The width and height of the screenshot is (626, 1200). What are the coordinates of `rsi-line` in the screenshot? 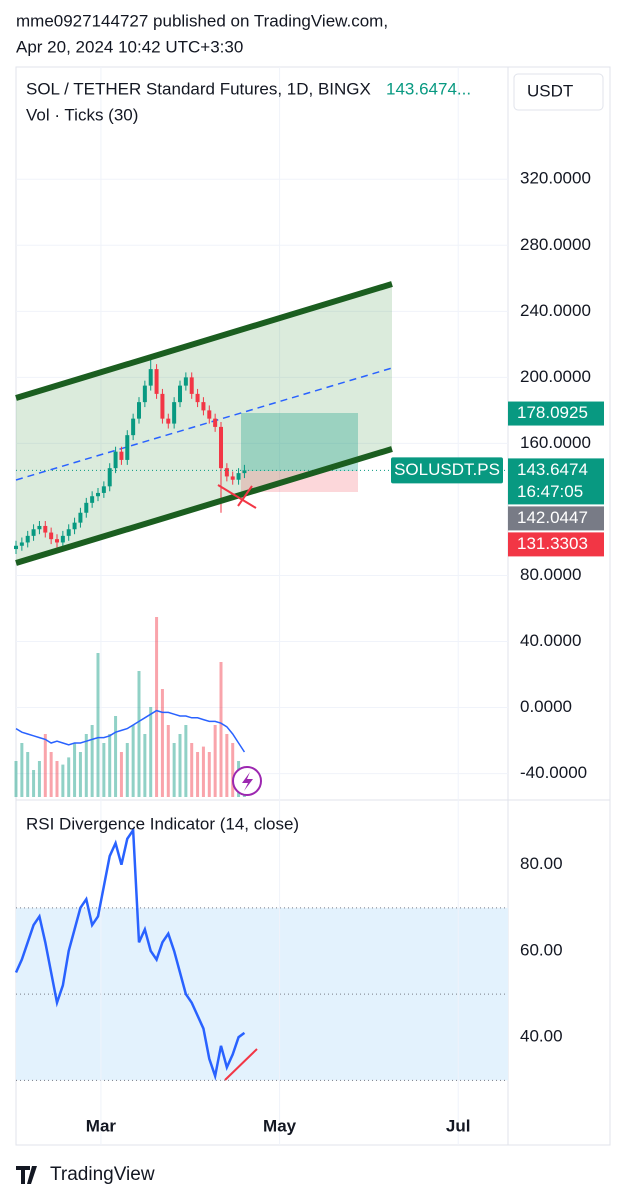 It's located at (130, 953).